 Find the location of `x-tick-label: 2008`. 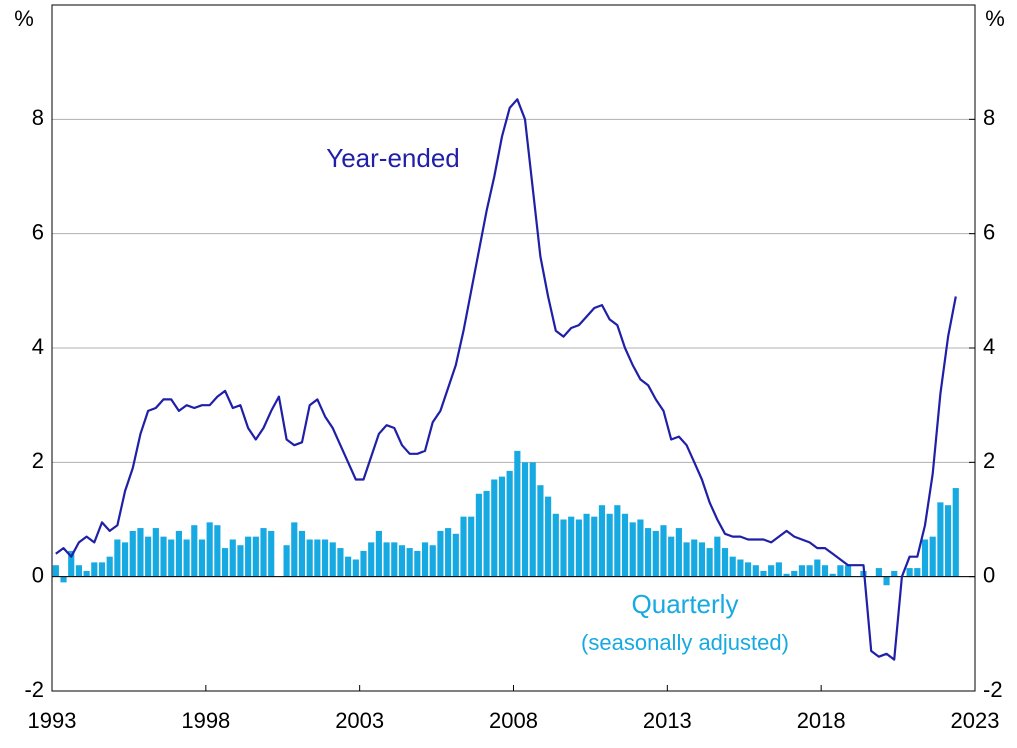

x-tick-label: 2008 is located at coordinates (513, 720).